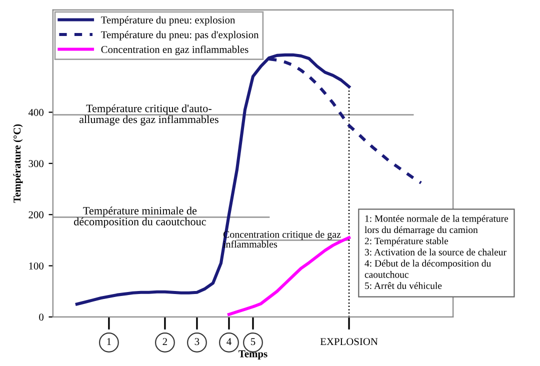 This screenshot has height=366, width=540. Describe the element at coordinates (36, 164) in the screenshot. I see `y-tick-label: 300` at that location.